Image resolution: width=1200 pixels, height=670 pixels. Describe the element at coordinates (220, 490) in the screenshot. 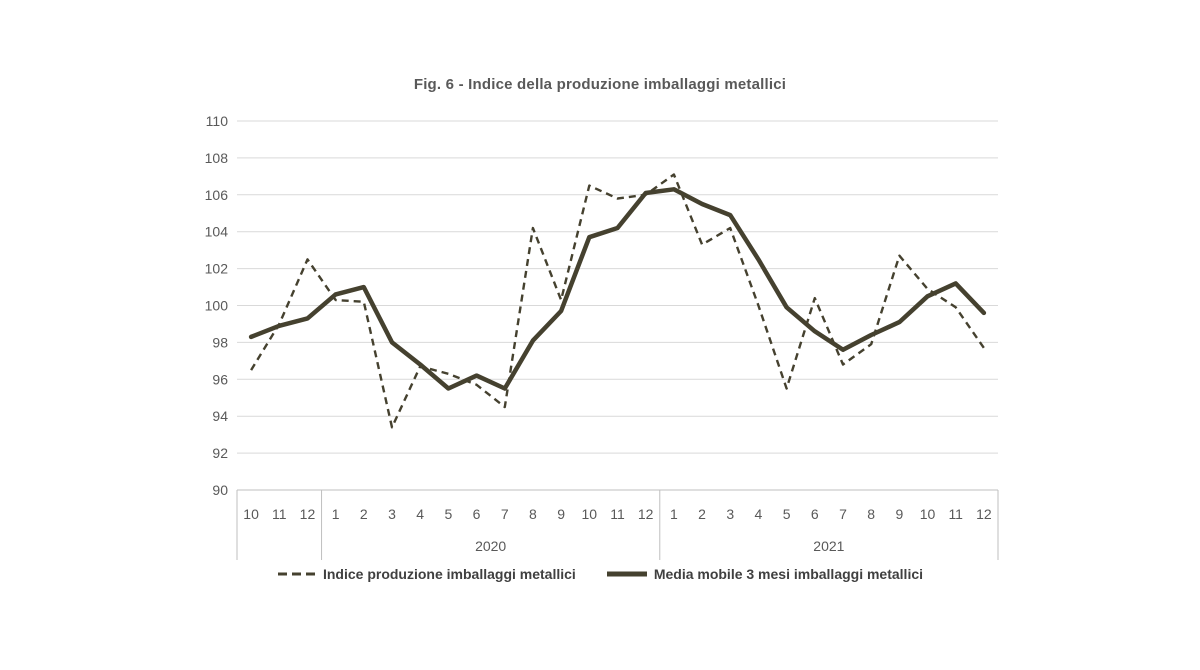

I see `y-axis-tick-label: 90` at that location.